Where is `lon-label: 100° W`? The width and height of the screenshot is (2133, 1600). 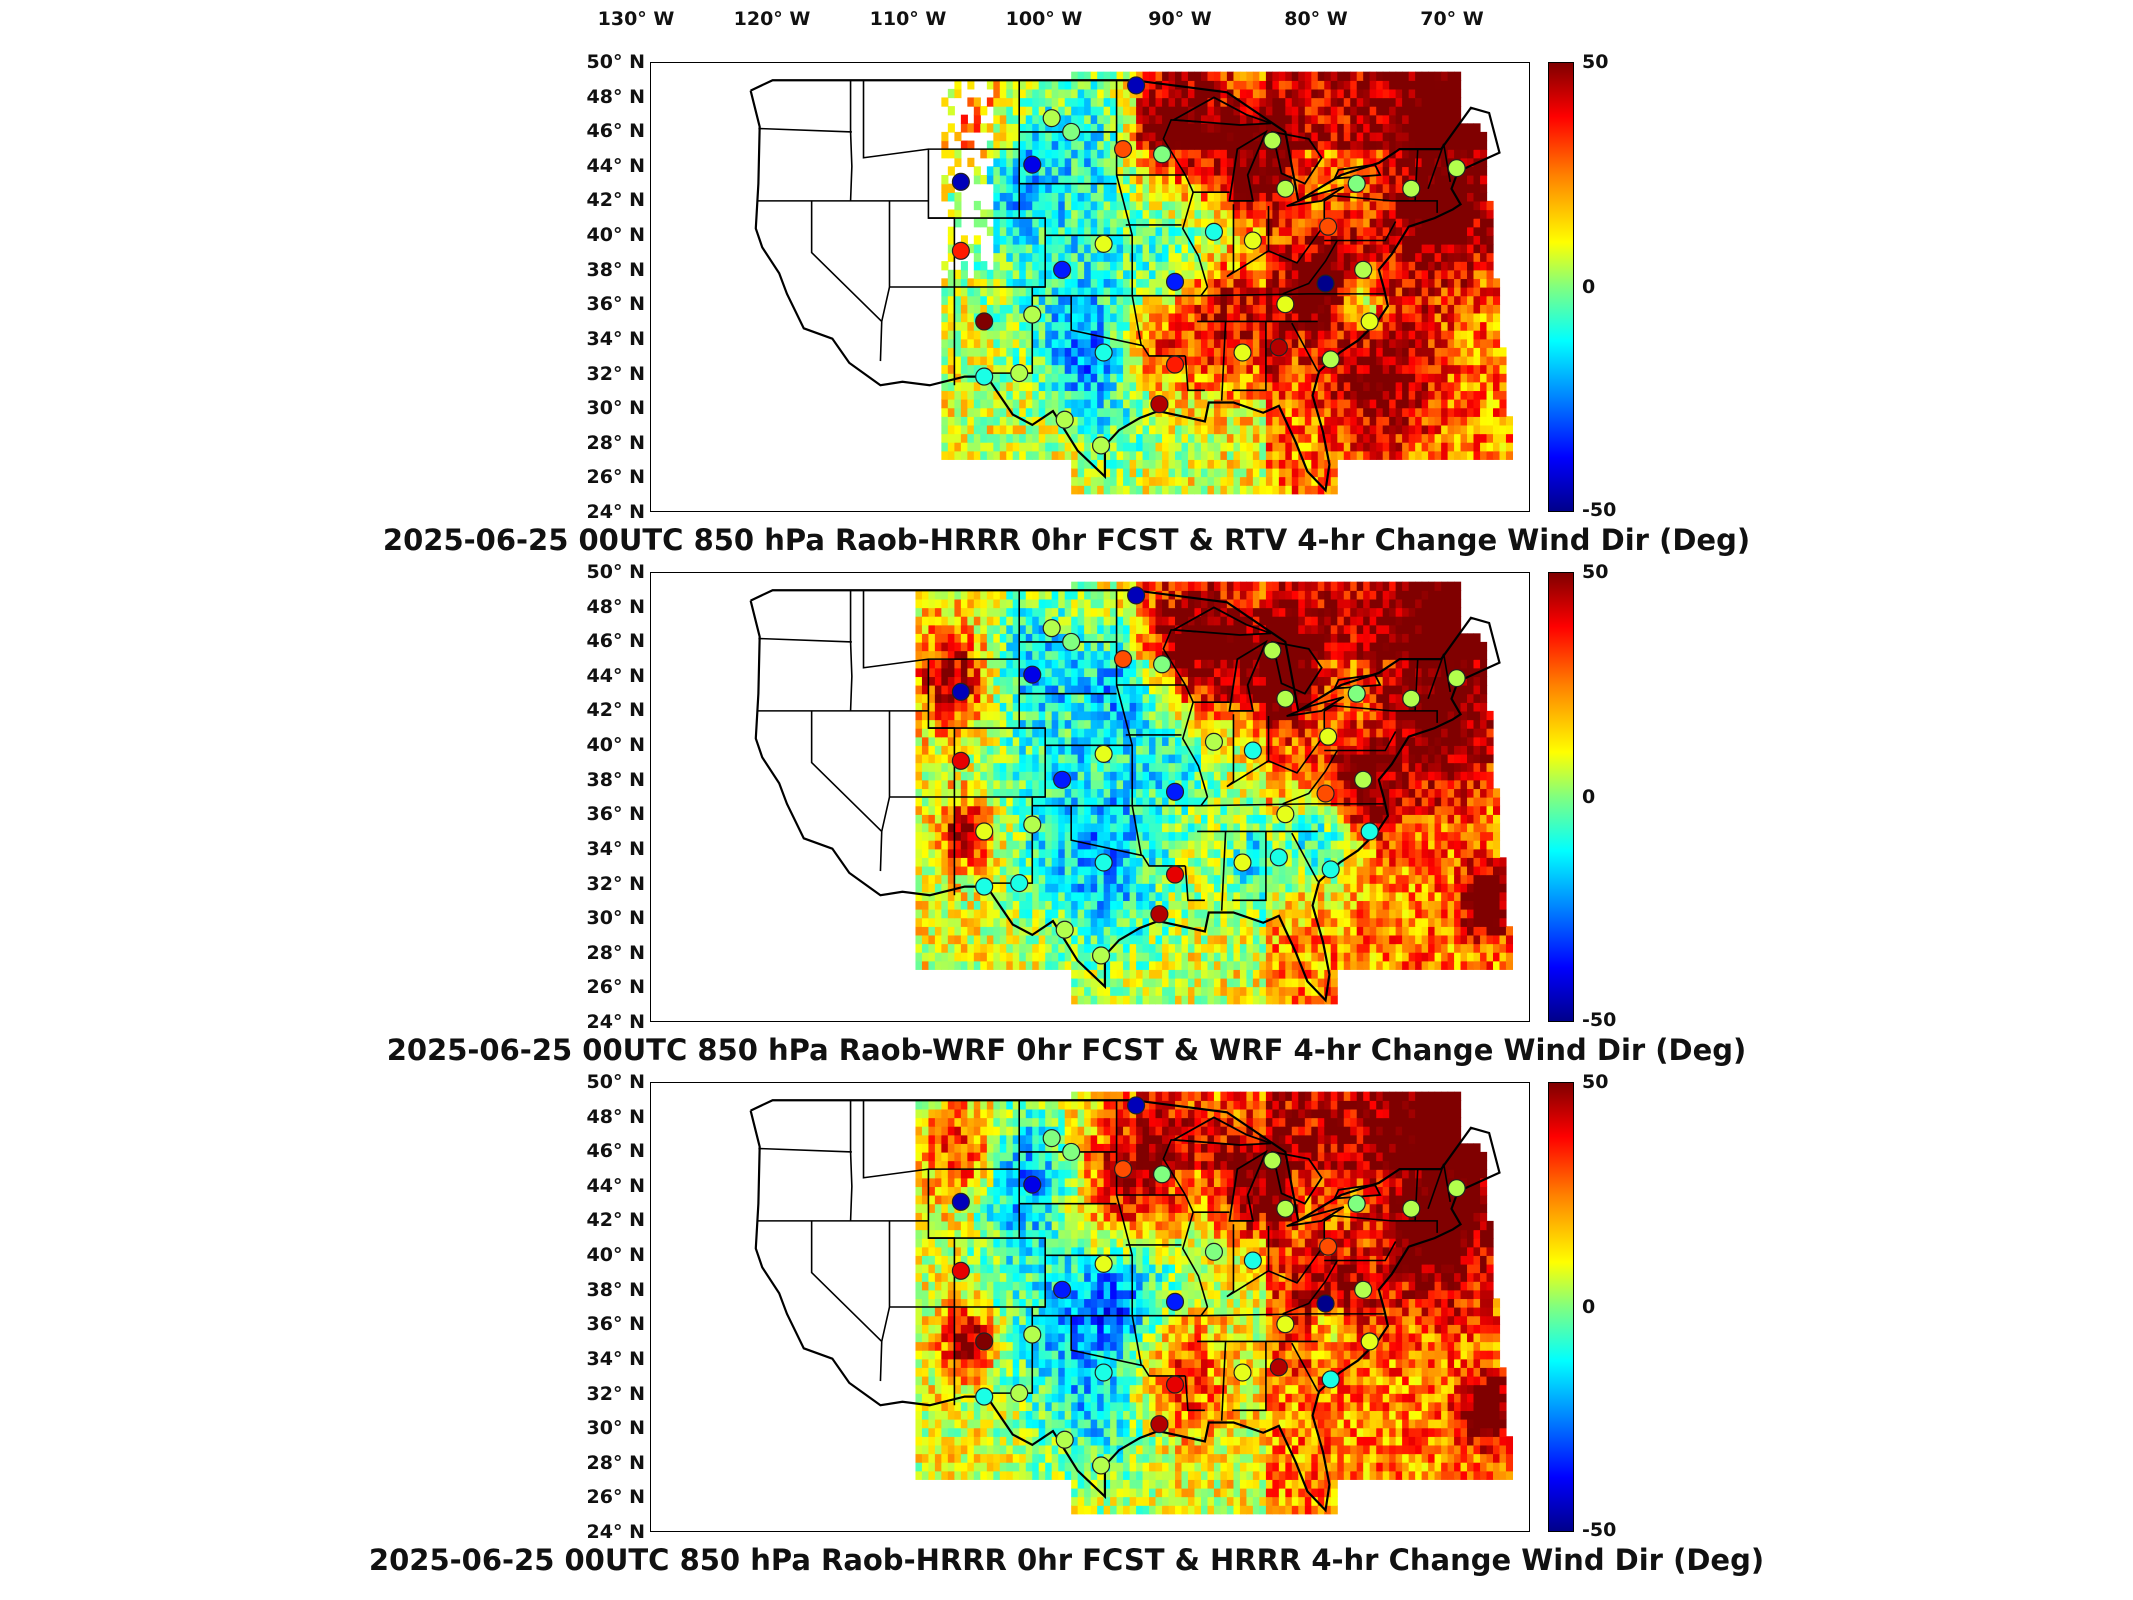
lon-label: 100° W is located at coordinates (1044, 19).